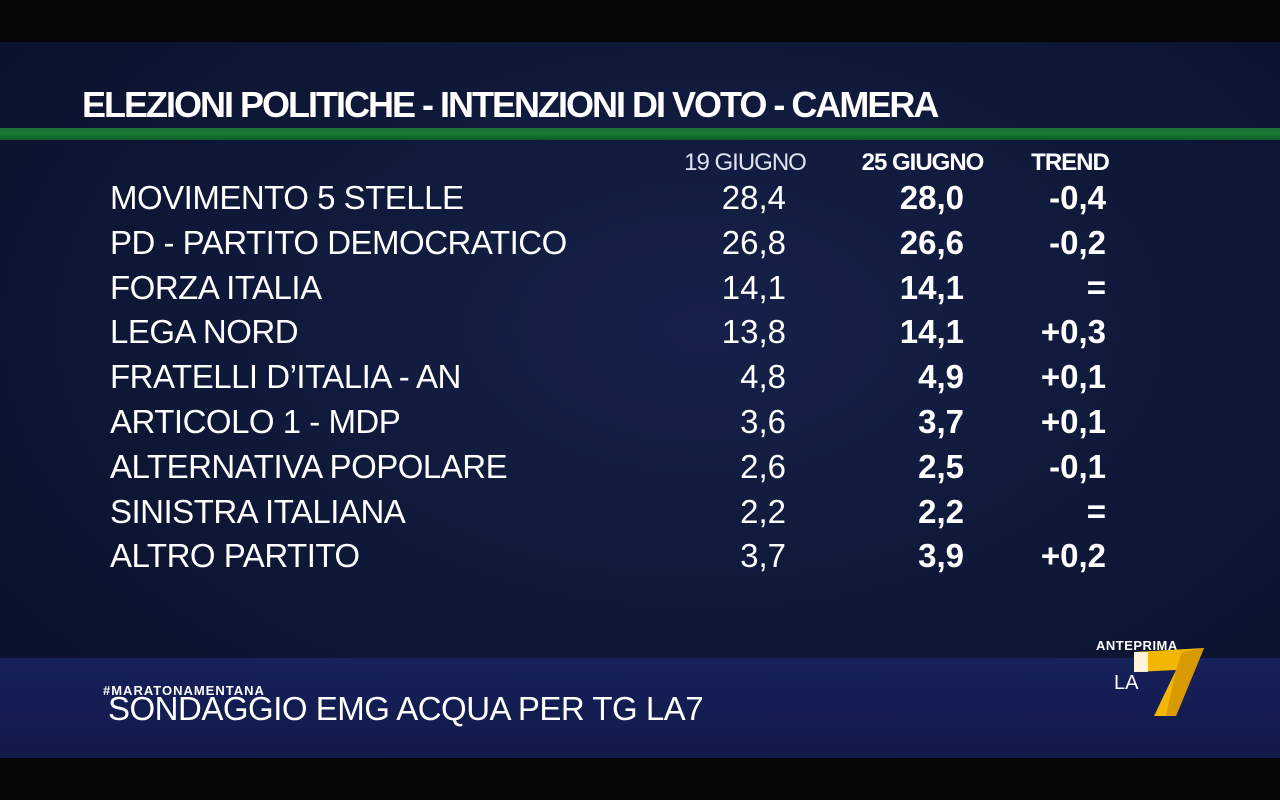 Image resolution: width=1280 pixels, height=800 pixels. Describe the element at coordinates (640, 512) in the screenshot. I see `table-row: SINISTRA ITALIANA 2,2 2,2 =` at that location.